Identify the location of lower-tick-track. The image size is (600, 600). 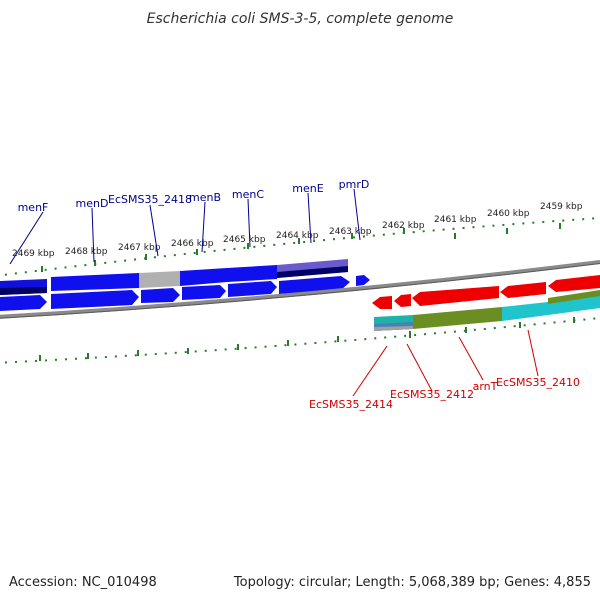
(300, 340).